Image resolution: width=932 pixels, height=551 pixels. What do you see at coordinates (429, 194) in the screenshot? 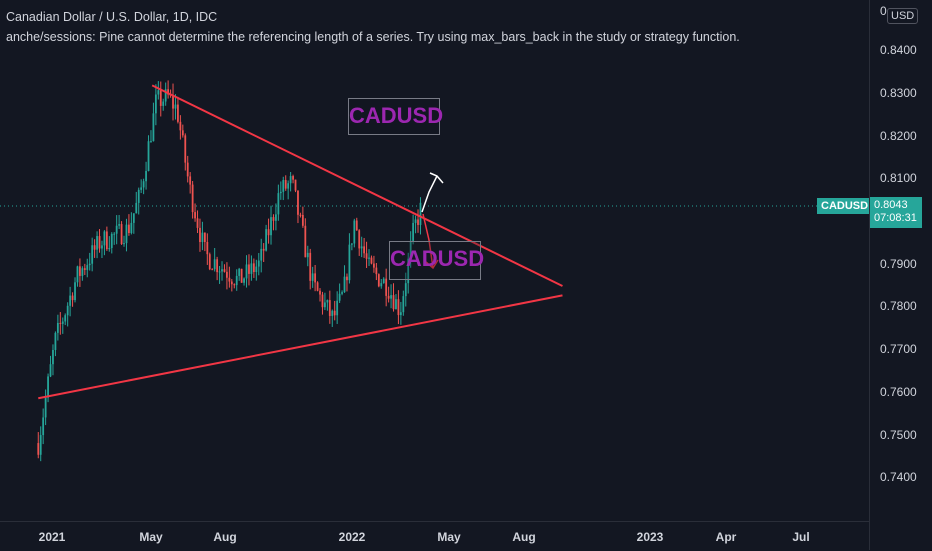
I see `up-arrow-icon` at bounding box center [429, 194].